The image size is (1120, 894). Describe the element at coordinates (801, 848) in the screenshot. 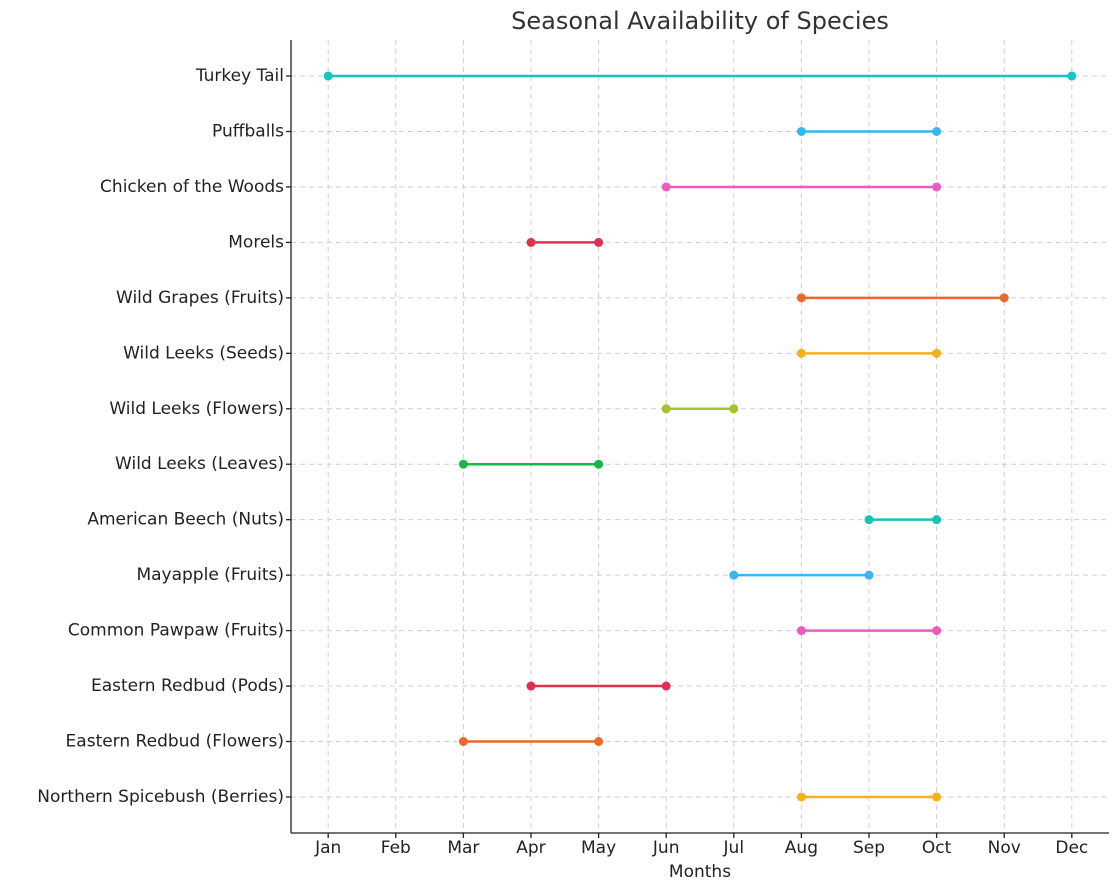

I see `x-tick-label: Aug` at that location.